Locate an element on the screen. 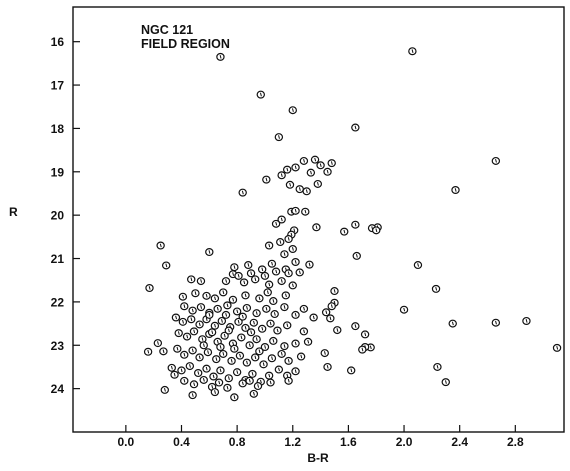 Image resolution: width=570 pixels, height=471 pixels. y-tick-label: 22 is located at coordinates (58, 302).